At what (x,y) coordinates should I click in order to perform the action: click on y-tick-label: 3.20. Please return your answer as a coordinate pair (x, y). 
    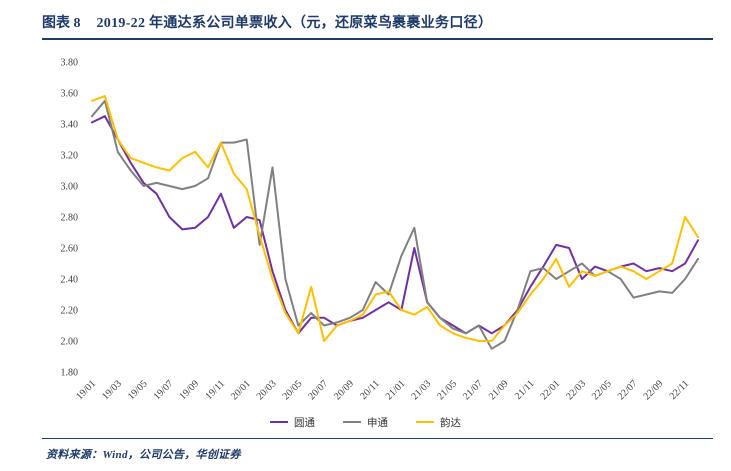
    Looking at the image, I should click on (70, 156).